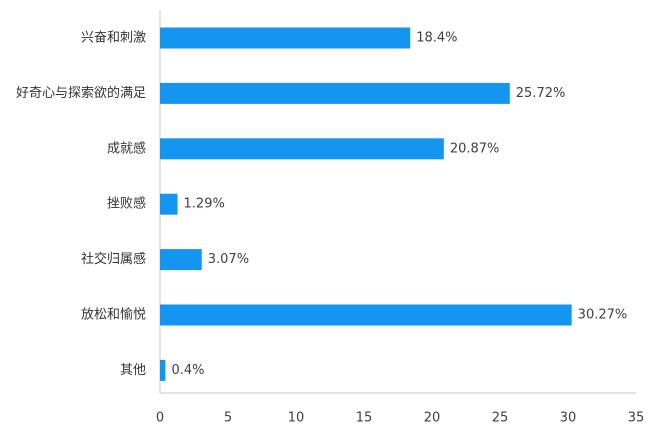 This screenshot has width=660, height=441. What do you see at coordinates (500, 418) in the screenshot?
I see `x-tick-label: 25` at bounding box center [500, 418].